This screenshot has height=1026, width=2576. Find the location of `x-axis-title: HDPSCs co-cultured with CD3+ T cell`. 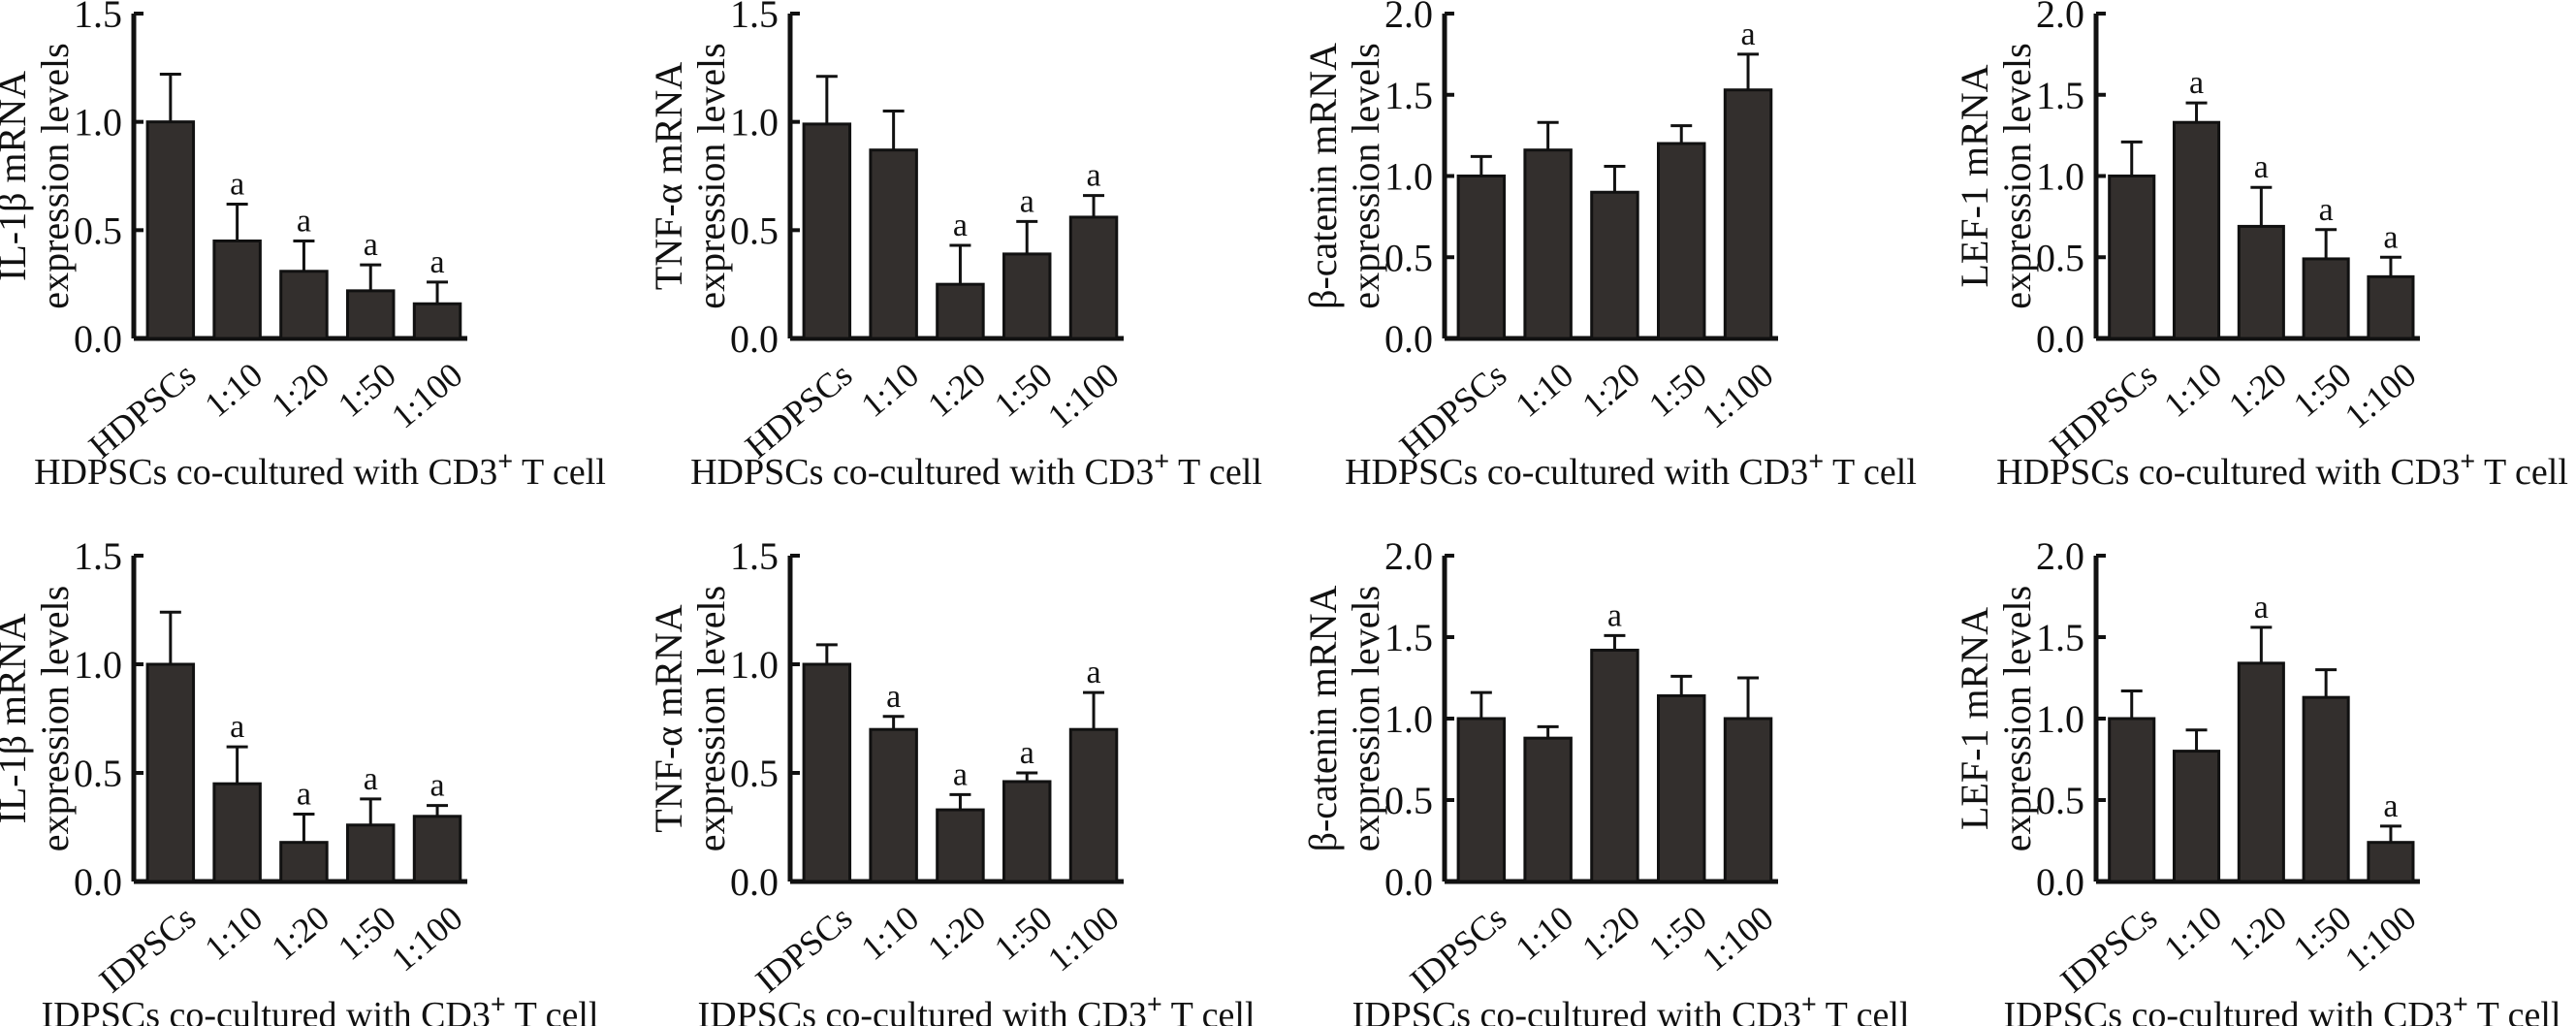

x-axis-title: HDPSCs co-cultured with CD3+ T cell is located at coordinates (320, 470).